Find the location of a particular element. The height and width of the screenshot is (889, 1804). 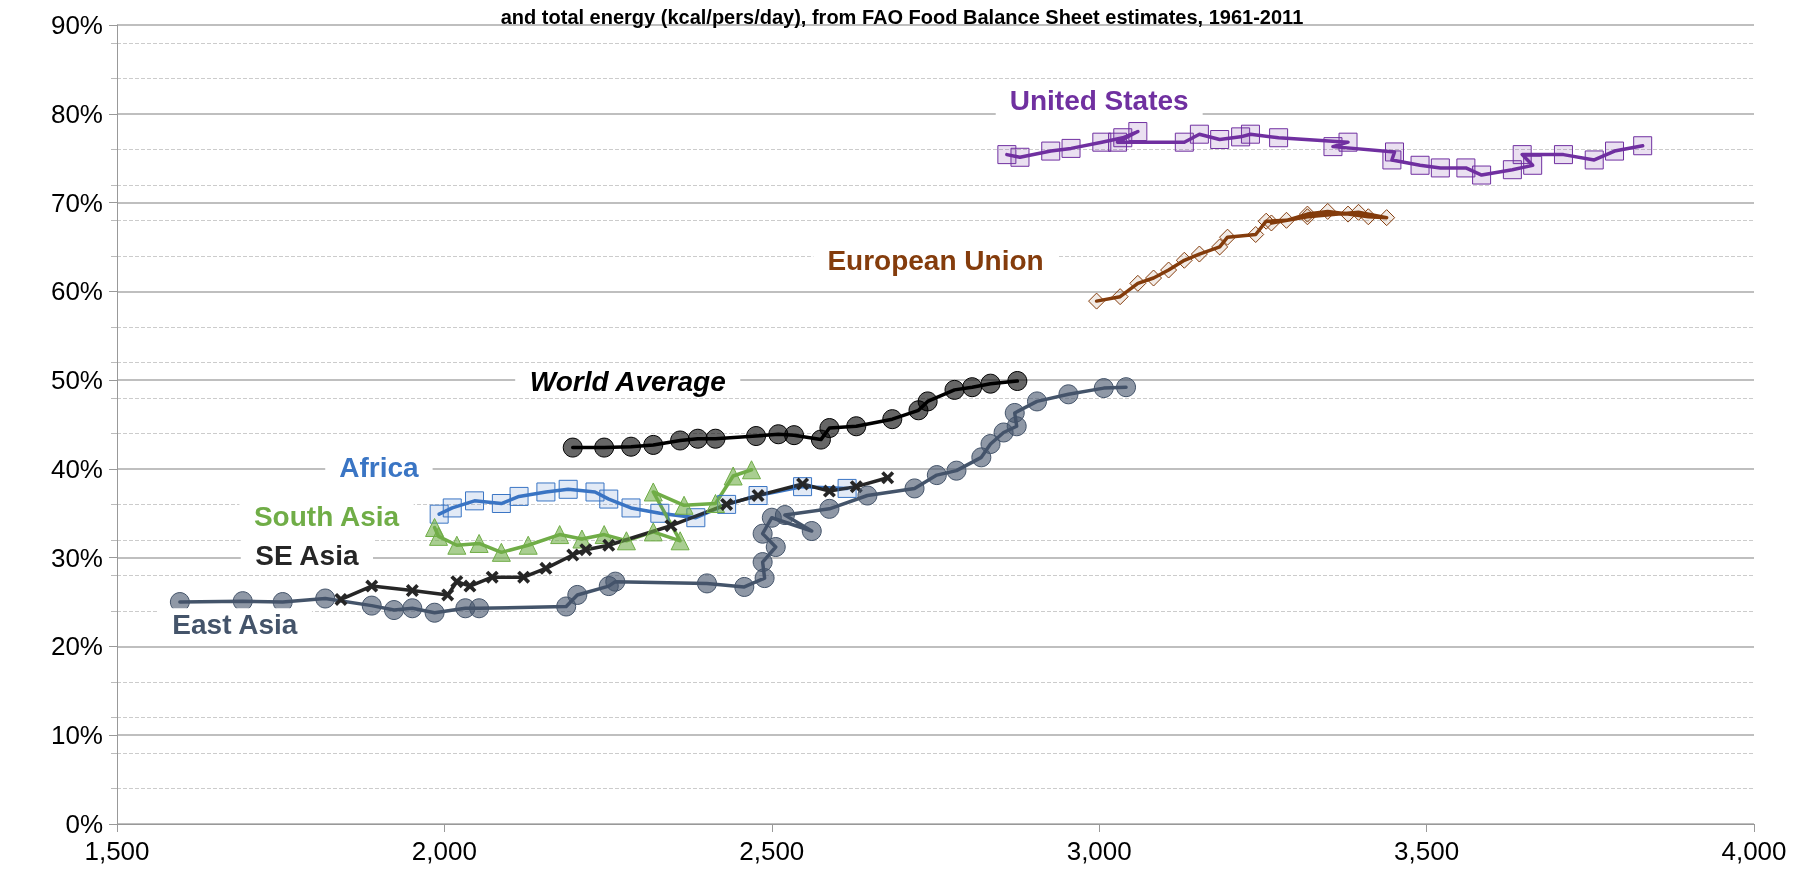

y-tick-label: 40% is located at coordinates (76, 468).